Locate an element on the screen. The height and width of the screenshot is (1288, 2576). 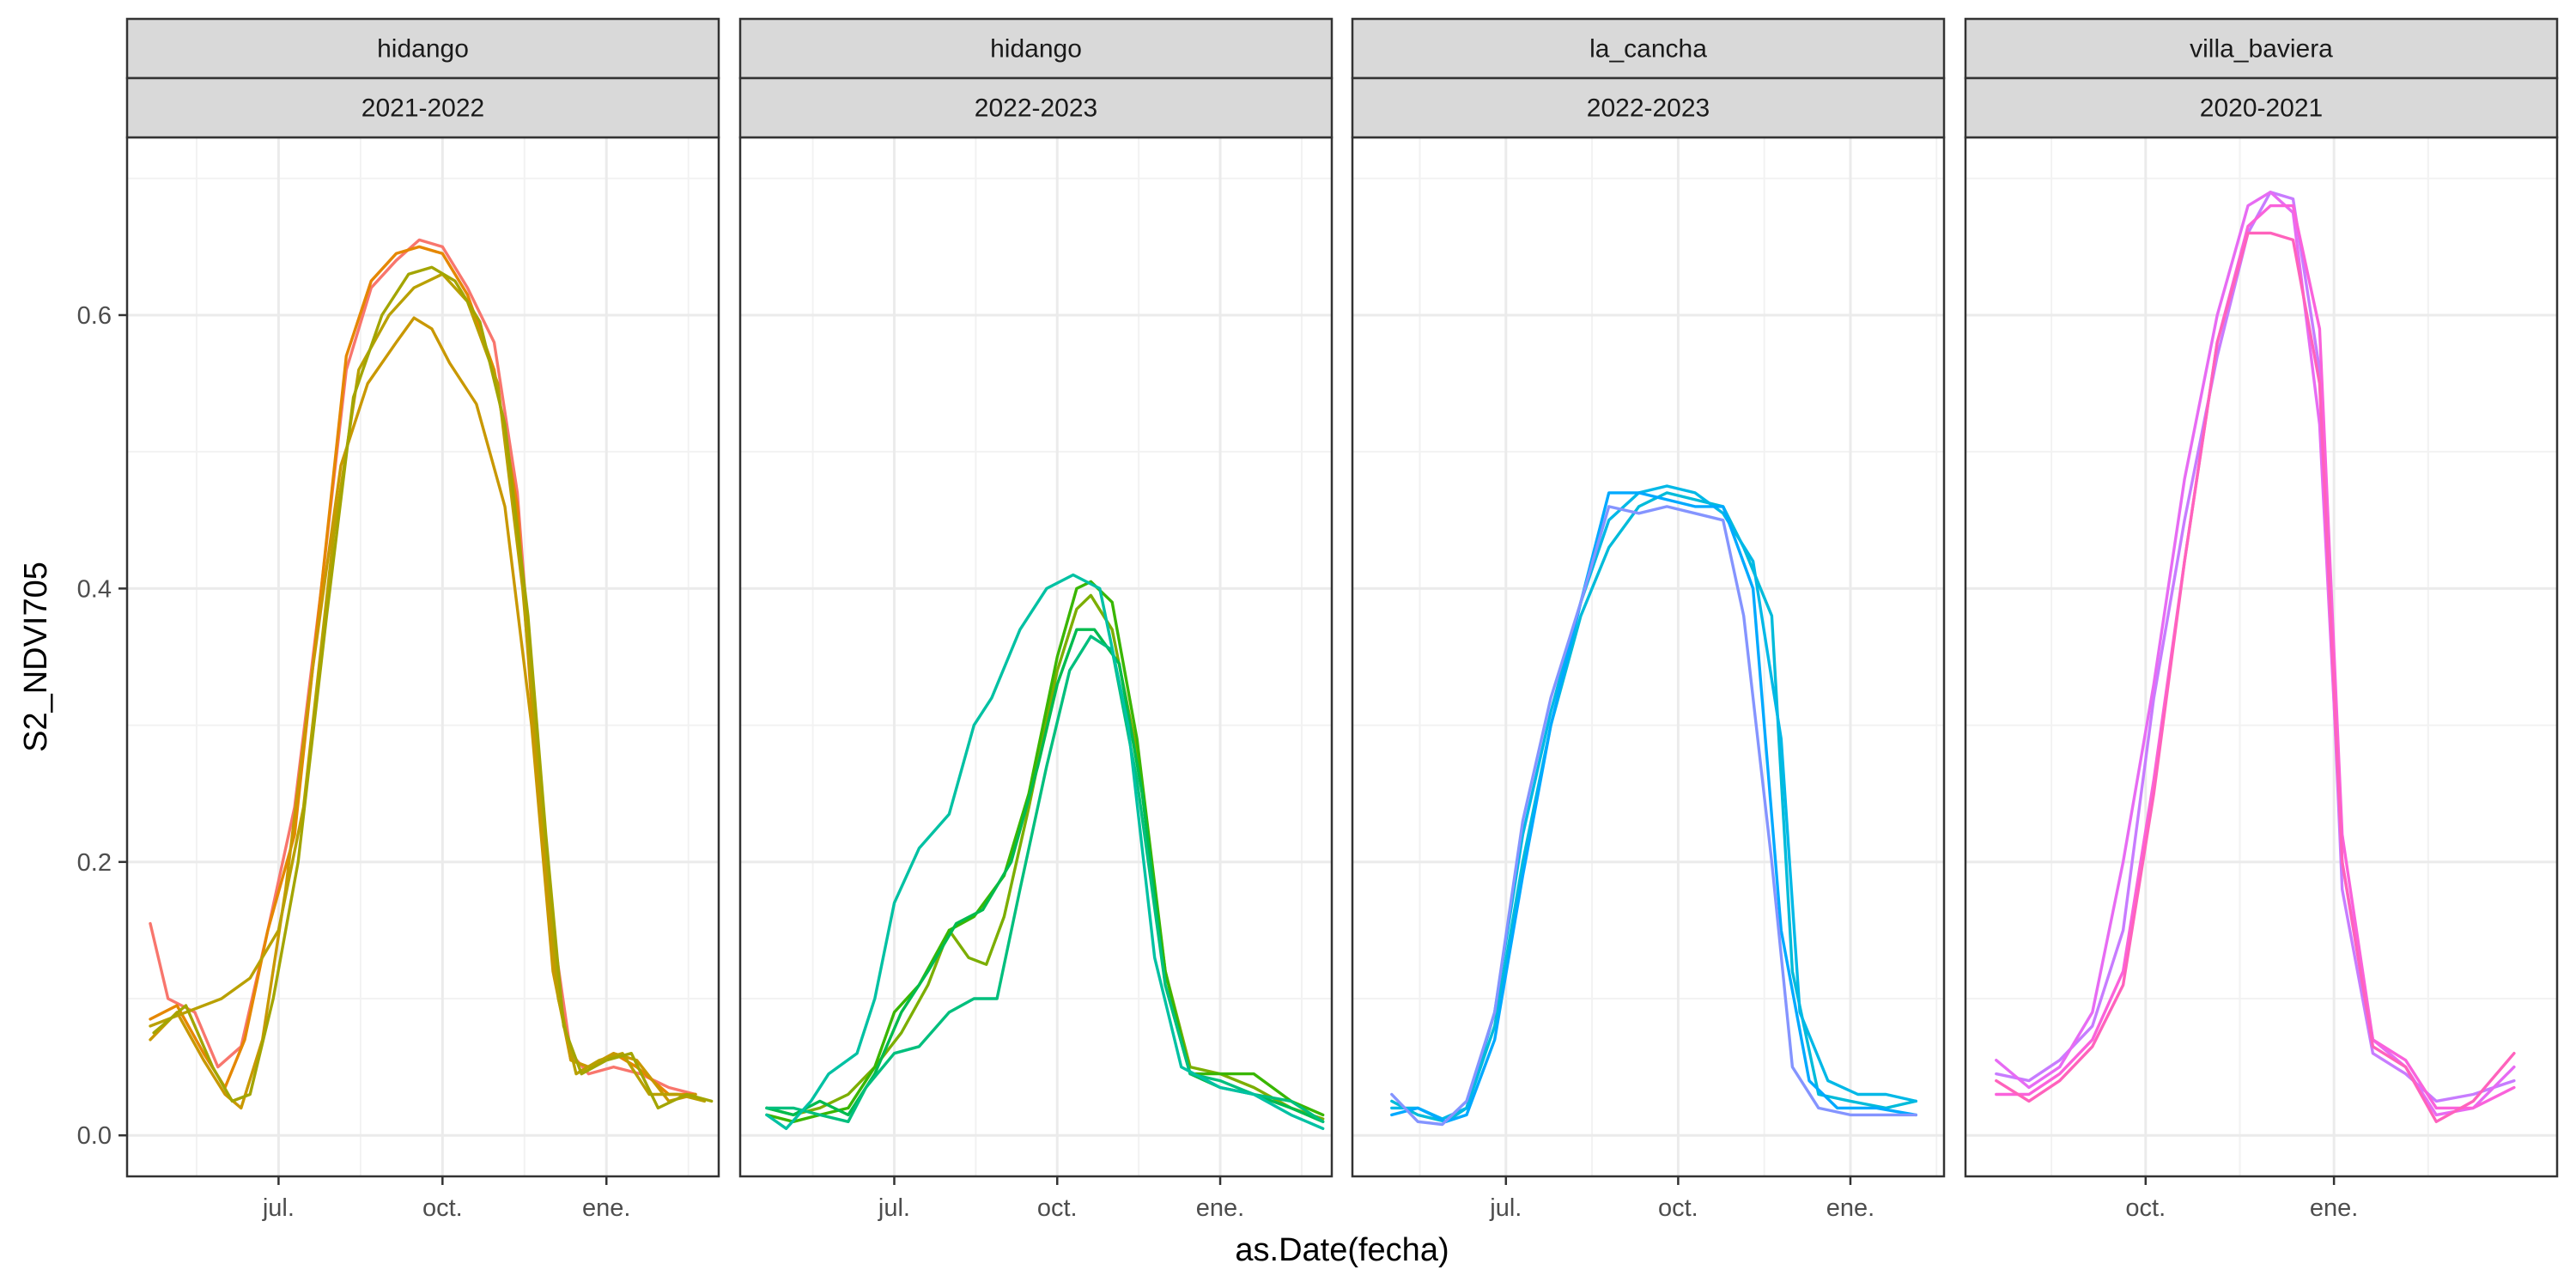
y-tick-label: 0.6 is located at coordinates (94, 316).